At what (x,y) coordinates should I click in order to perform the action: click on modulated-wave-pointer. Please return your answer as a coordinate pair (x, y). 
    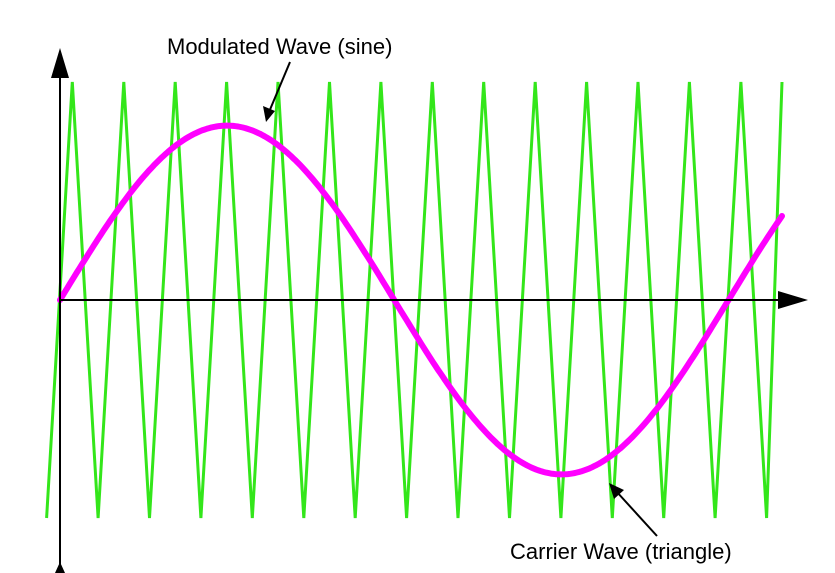
    Looking at the image, I should click on (279, 87).